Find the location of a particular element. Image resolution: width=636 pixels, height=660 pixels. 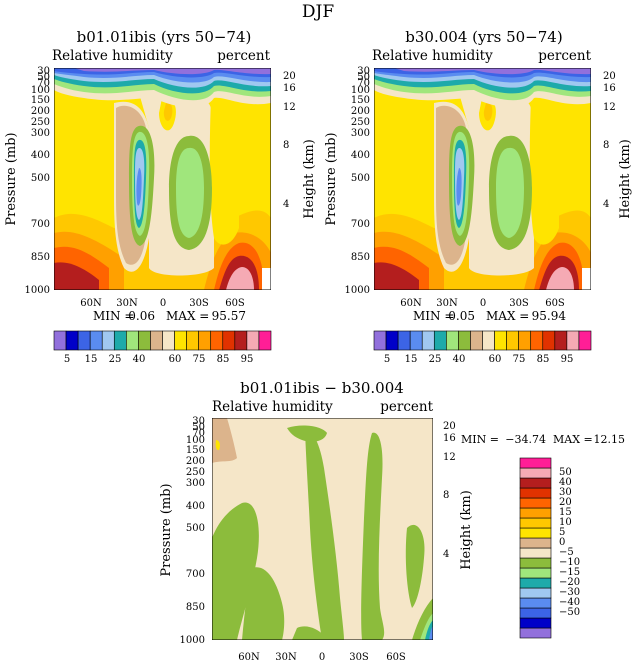

panel-3-ylabel-right: Height (km) is located at coordinates (466, 530).